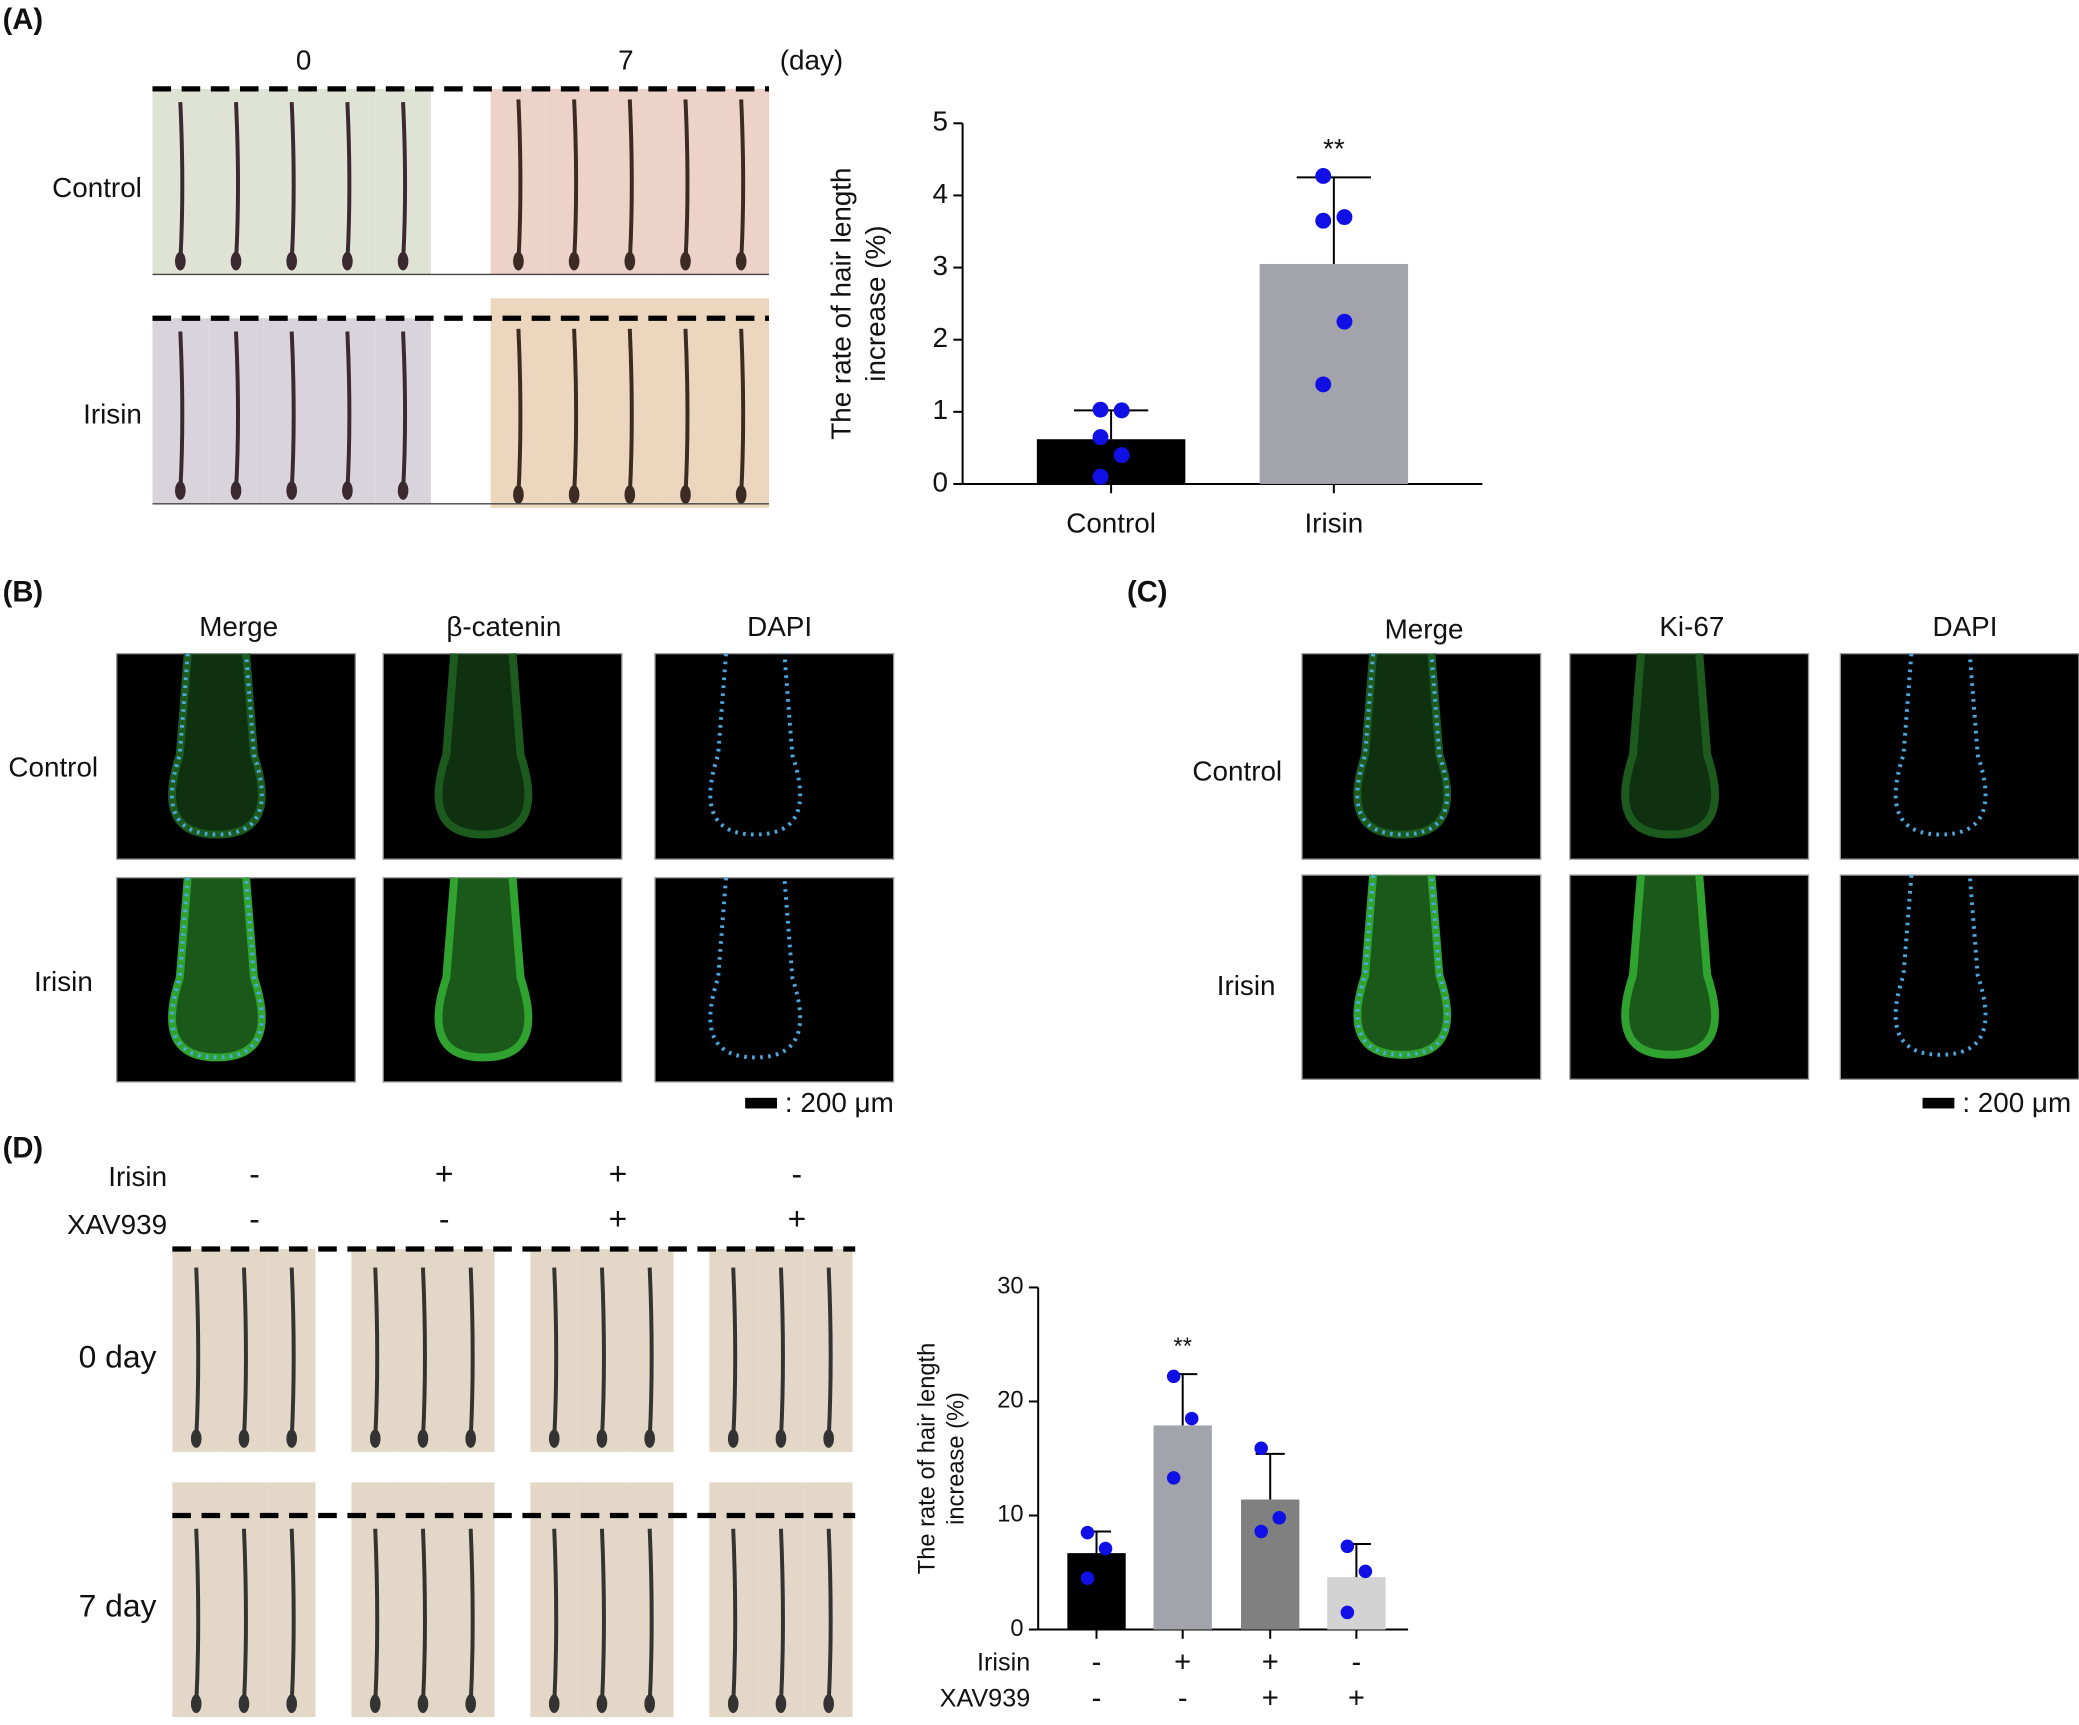 The image size is (2079, 1725). Describe the element at coordinates (303, 60) in the screenshot. I see `day-label: 0` at that location.